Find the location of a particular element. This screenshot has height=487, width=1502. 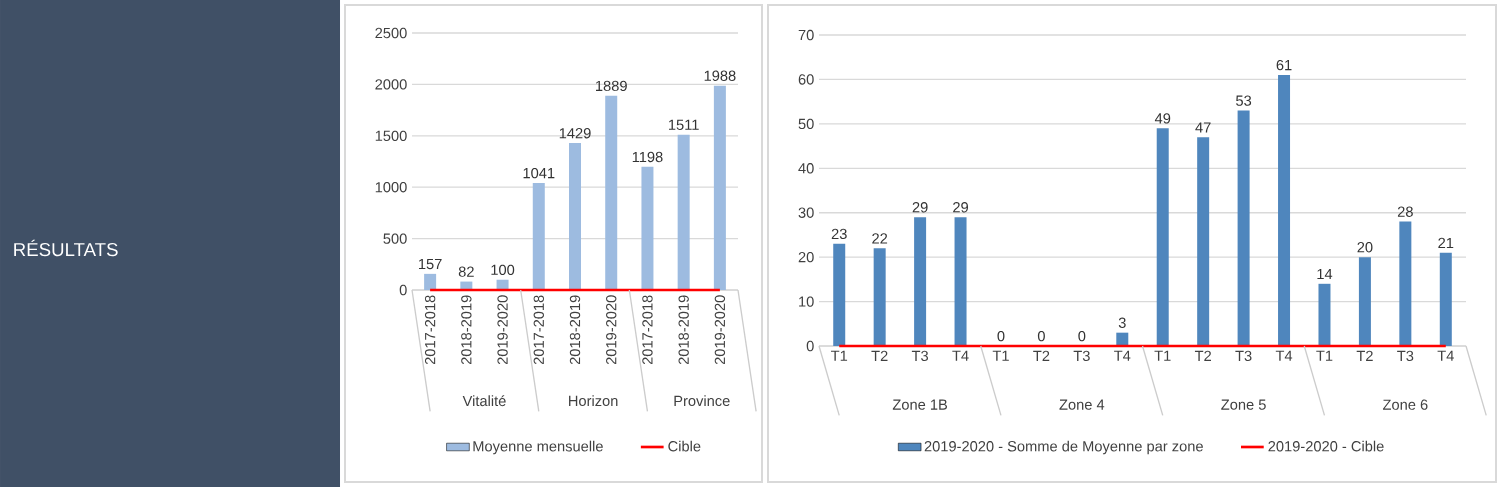

y-tick-label: 70 is located at coordinates (806, 35).